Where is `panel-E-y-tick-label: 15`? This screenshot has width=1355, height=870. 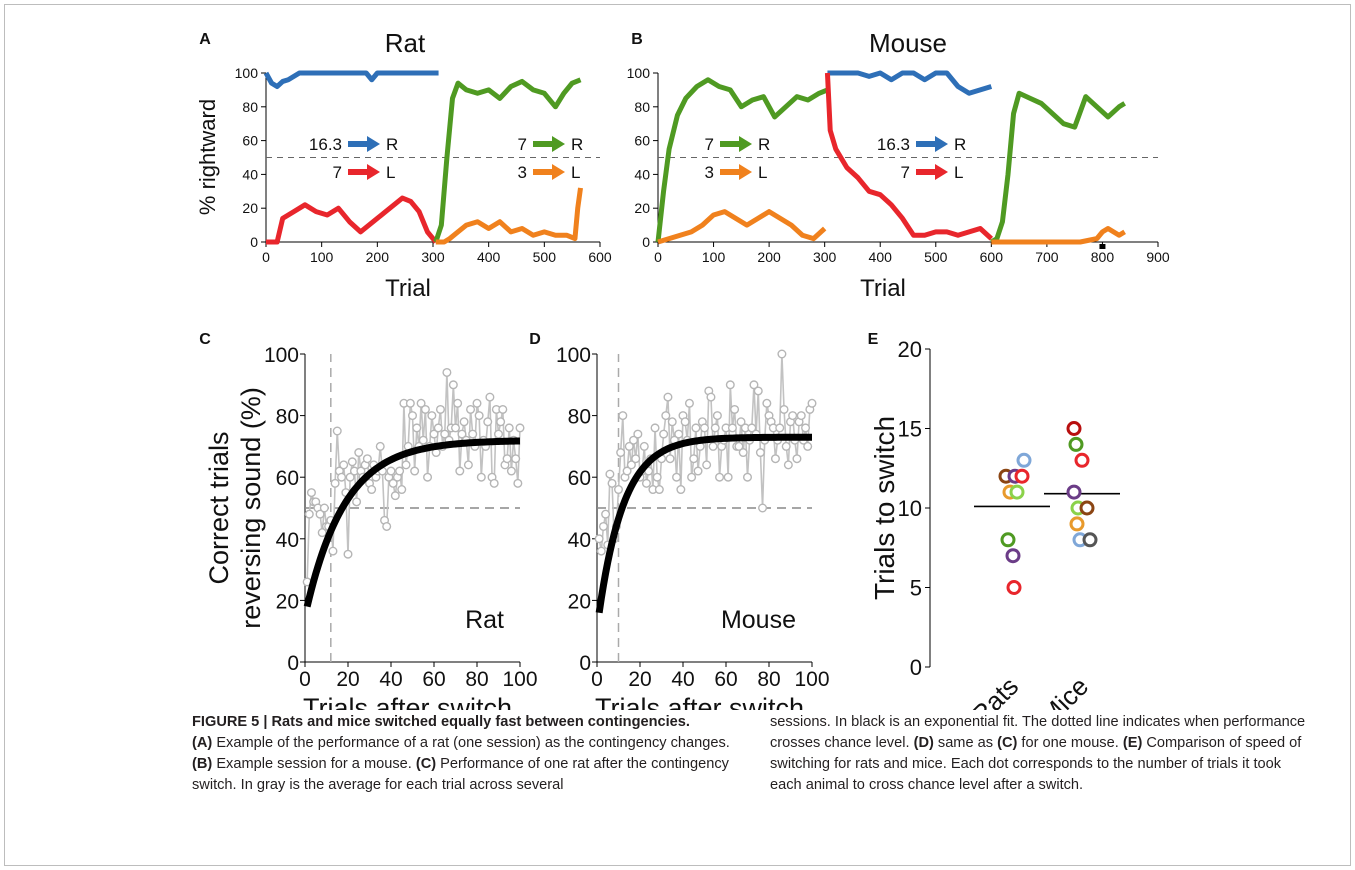 panel-E-y-tick-label: 15 is located at coordinates (910, 429).